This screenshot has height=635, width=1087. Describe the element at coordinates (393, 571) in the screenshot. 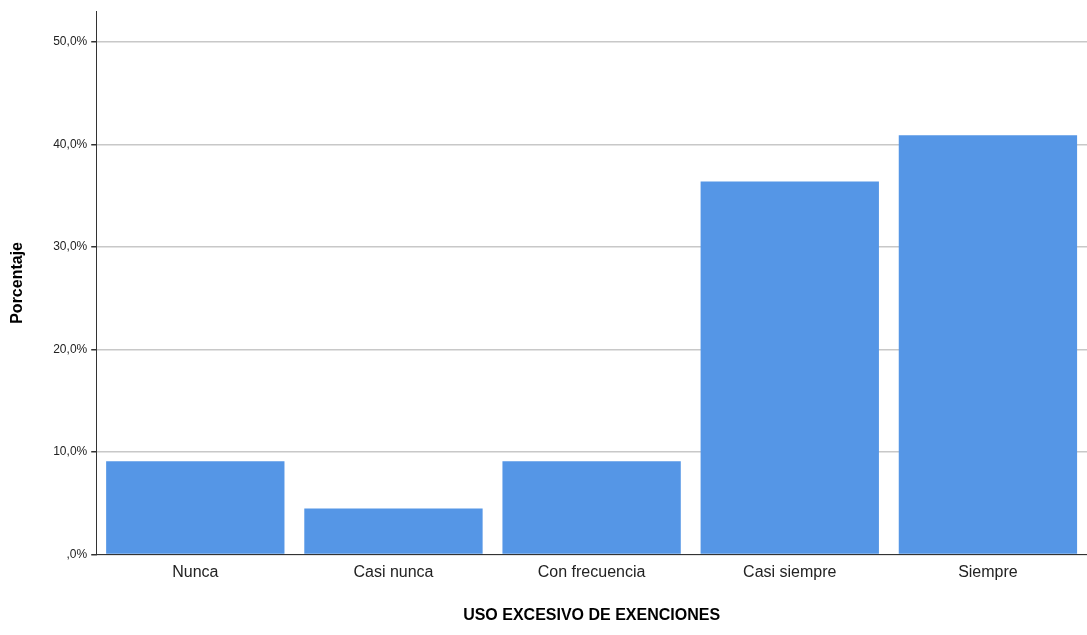

I see `x-tick-label: Casi nunca` at that location.